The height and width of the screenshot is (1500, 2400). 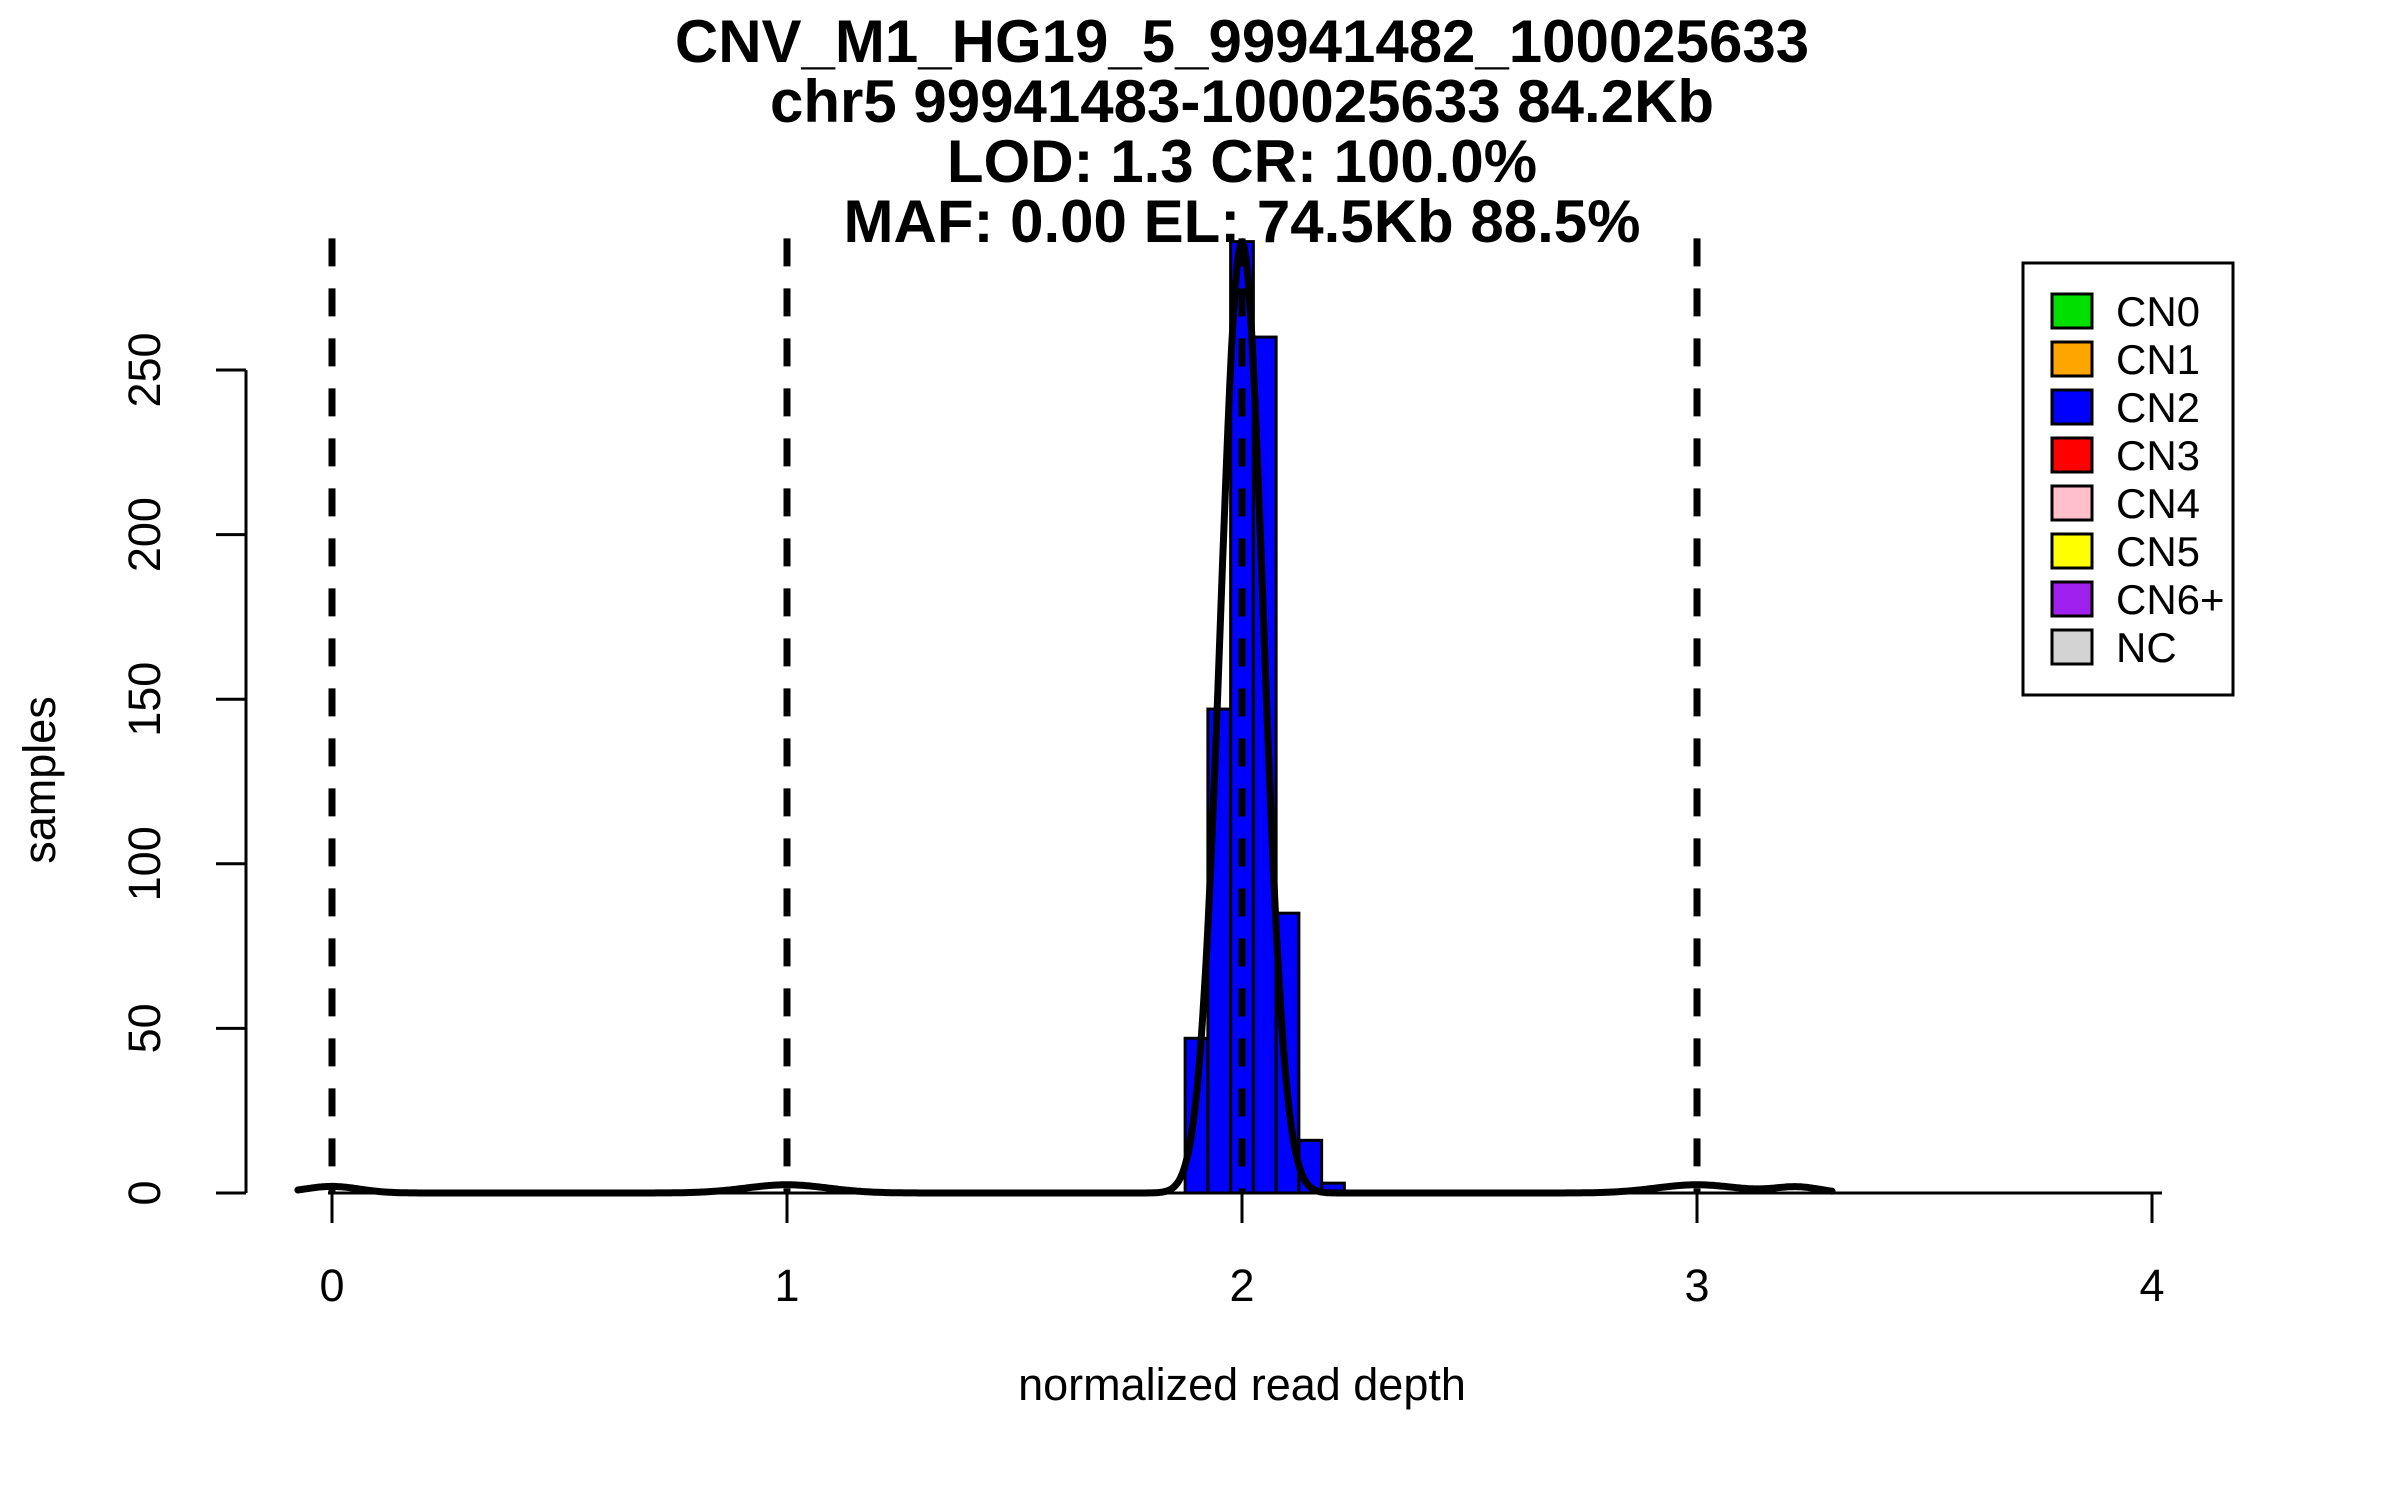 I want to click on legend-swatch-cn2, so click(x=2072, y=407).